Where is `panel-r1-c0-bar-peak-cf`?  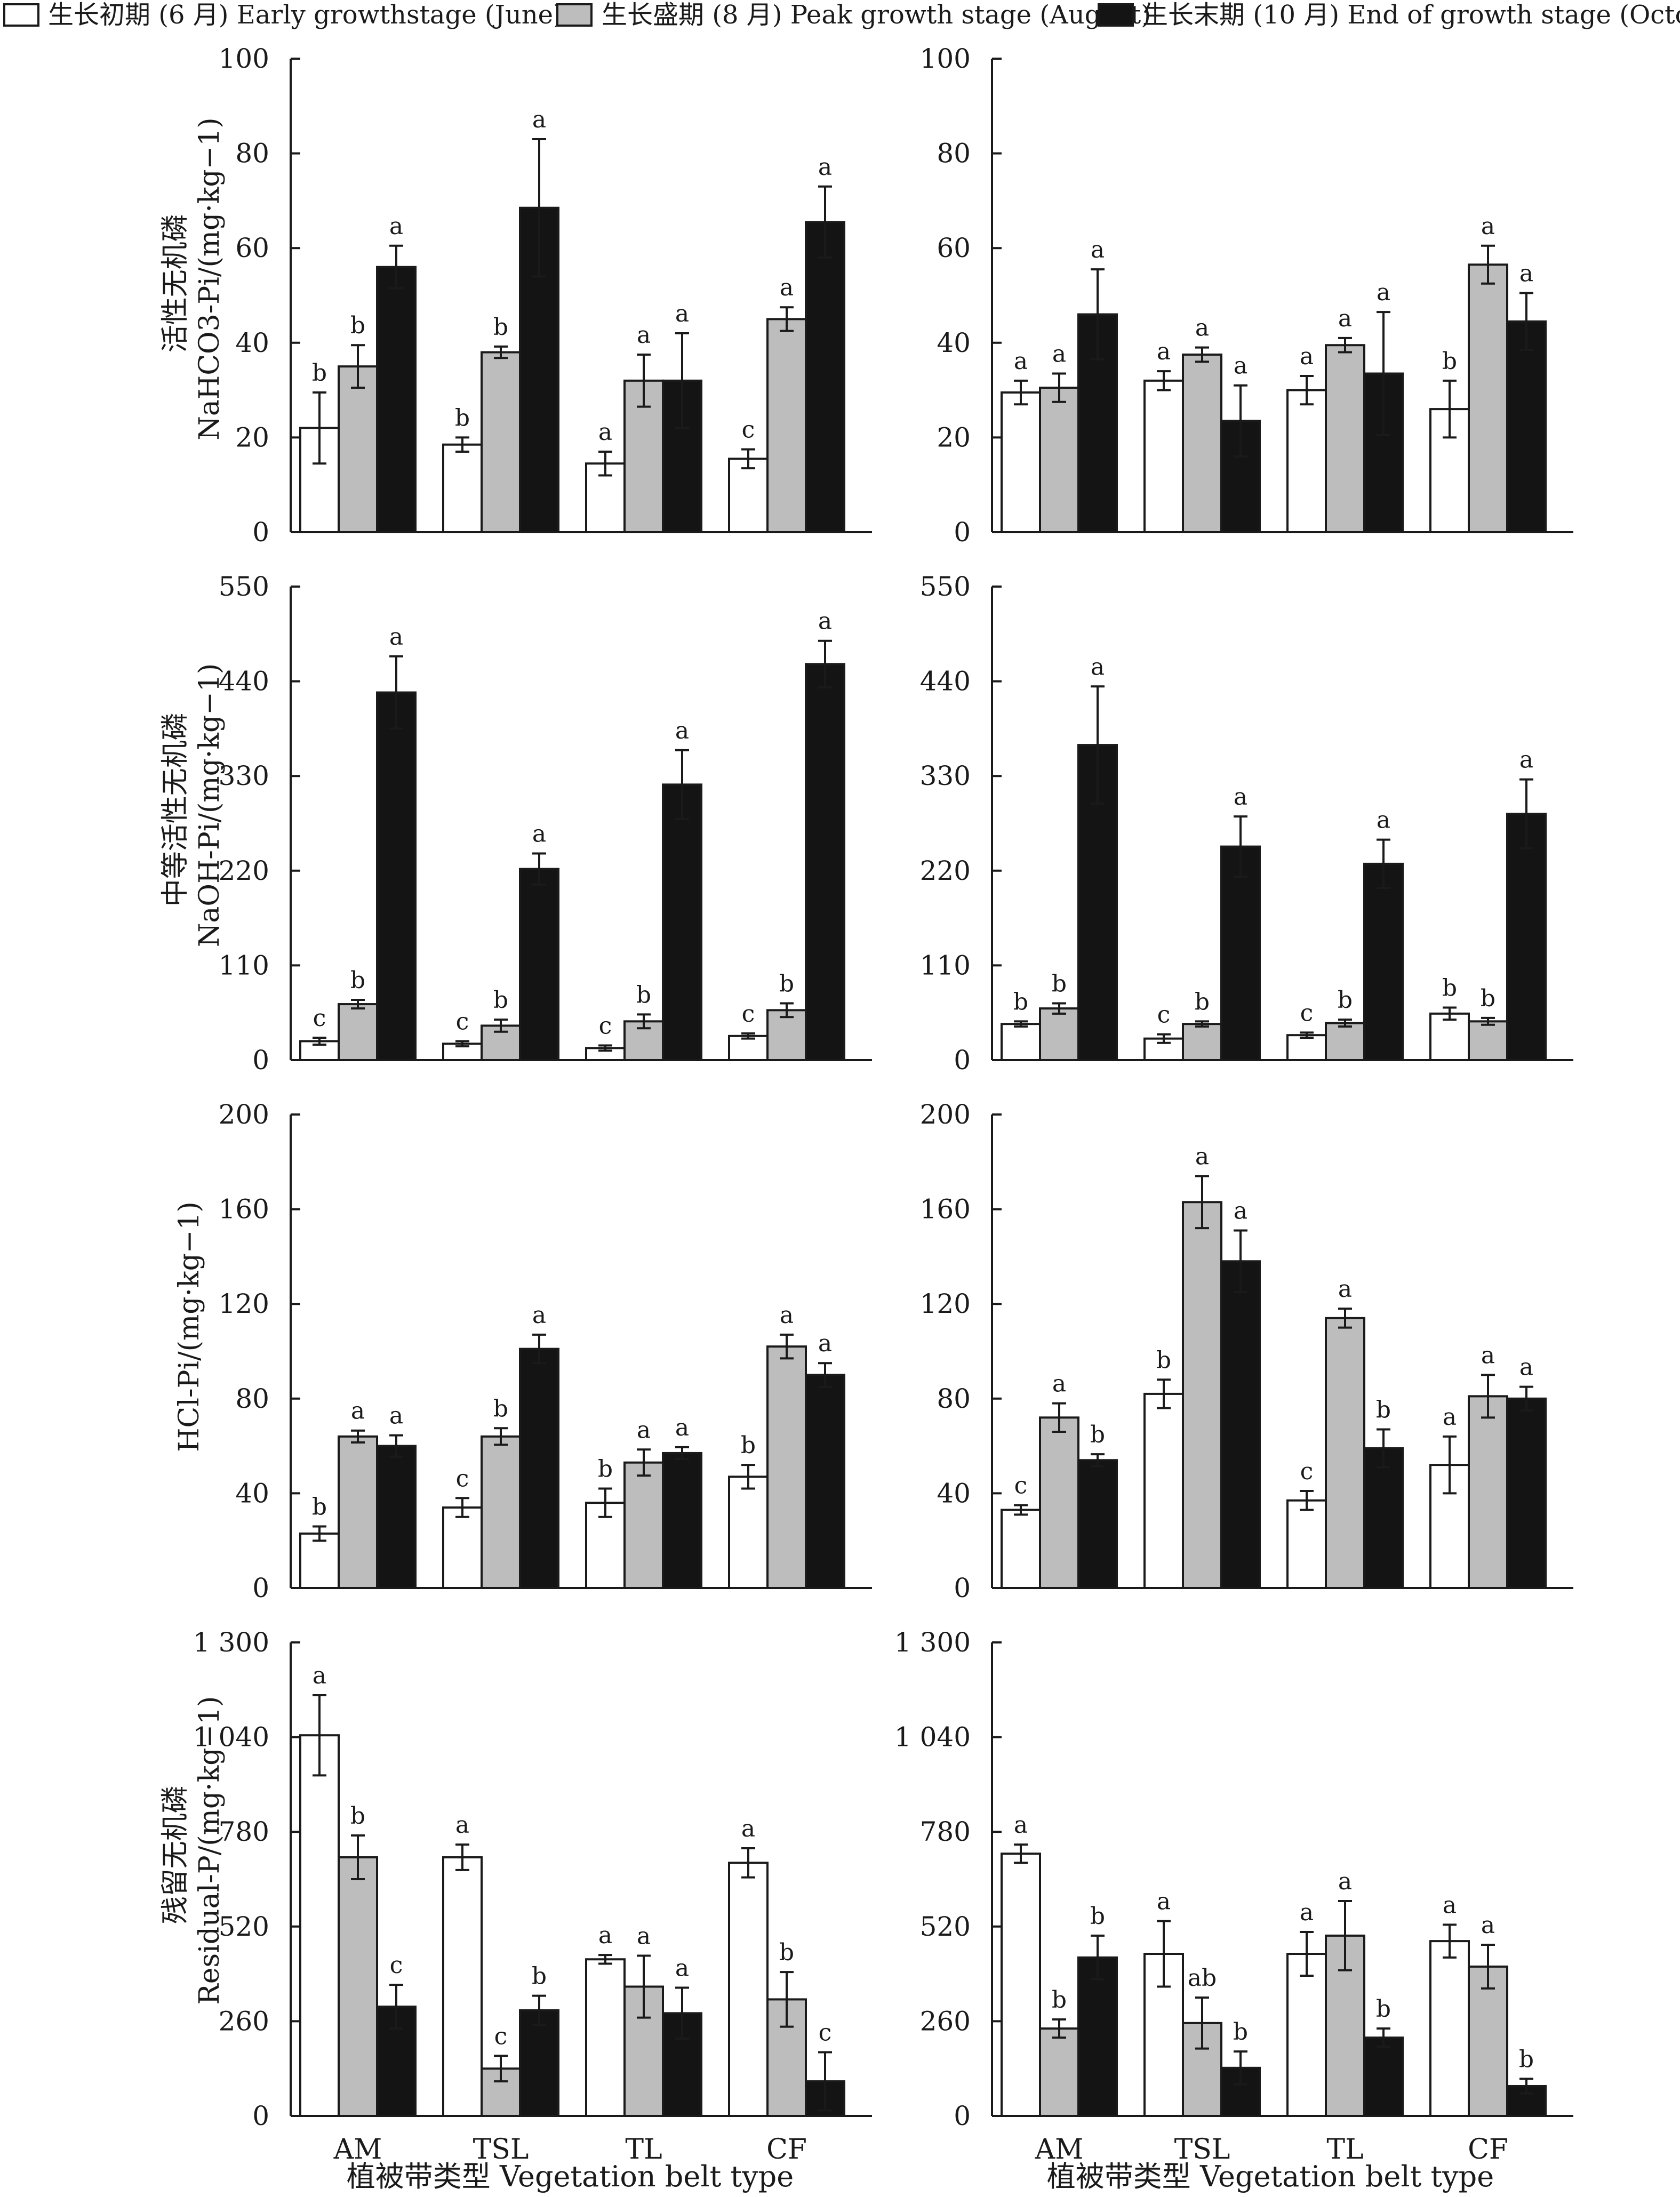
panel-r1-c0-bar-peak-cf is located at coordinates (786, 1035).